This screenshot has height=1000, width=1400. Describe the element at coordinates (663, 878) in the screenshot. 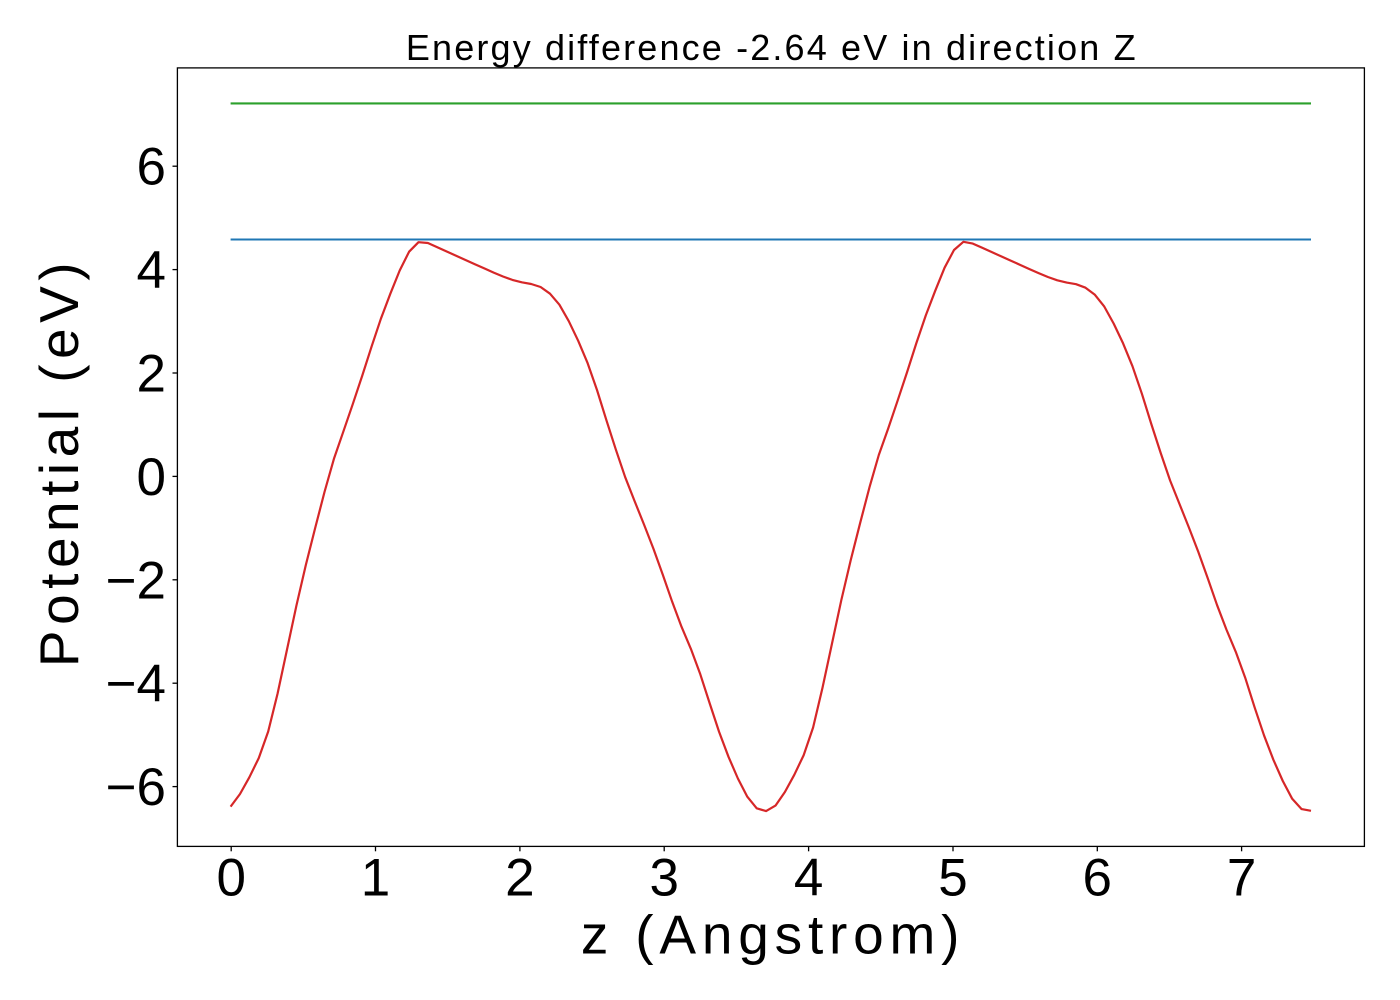

I see `svg-text: 3` at that location.